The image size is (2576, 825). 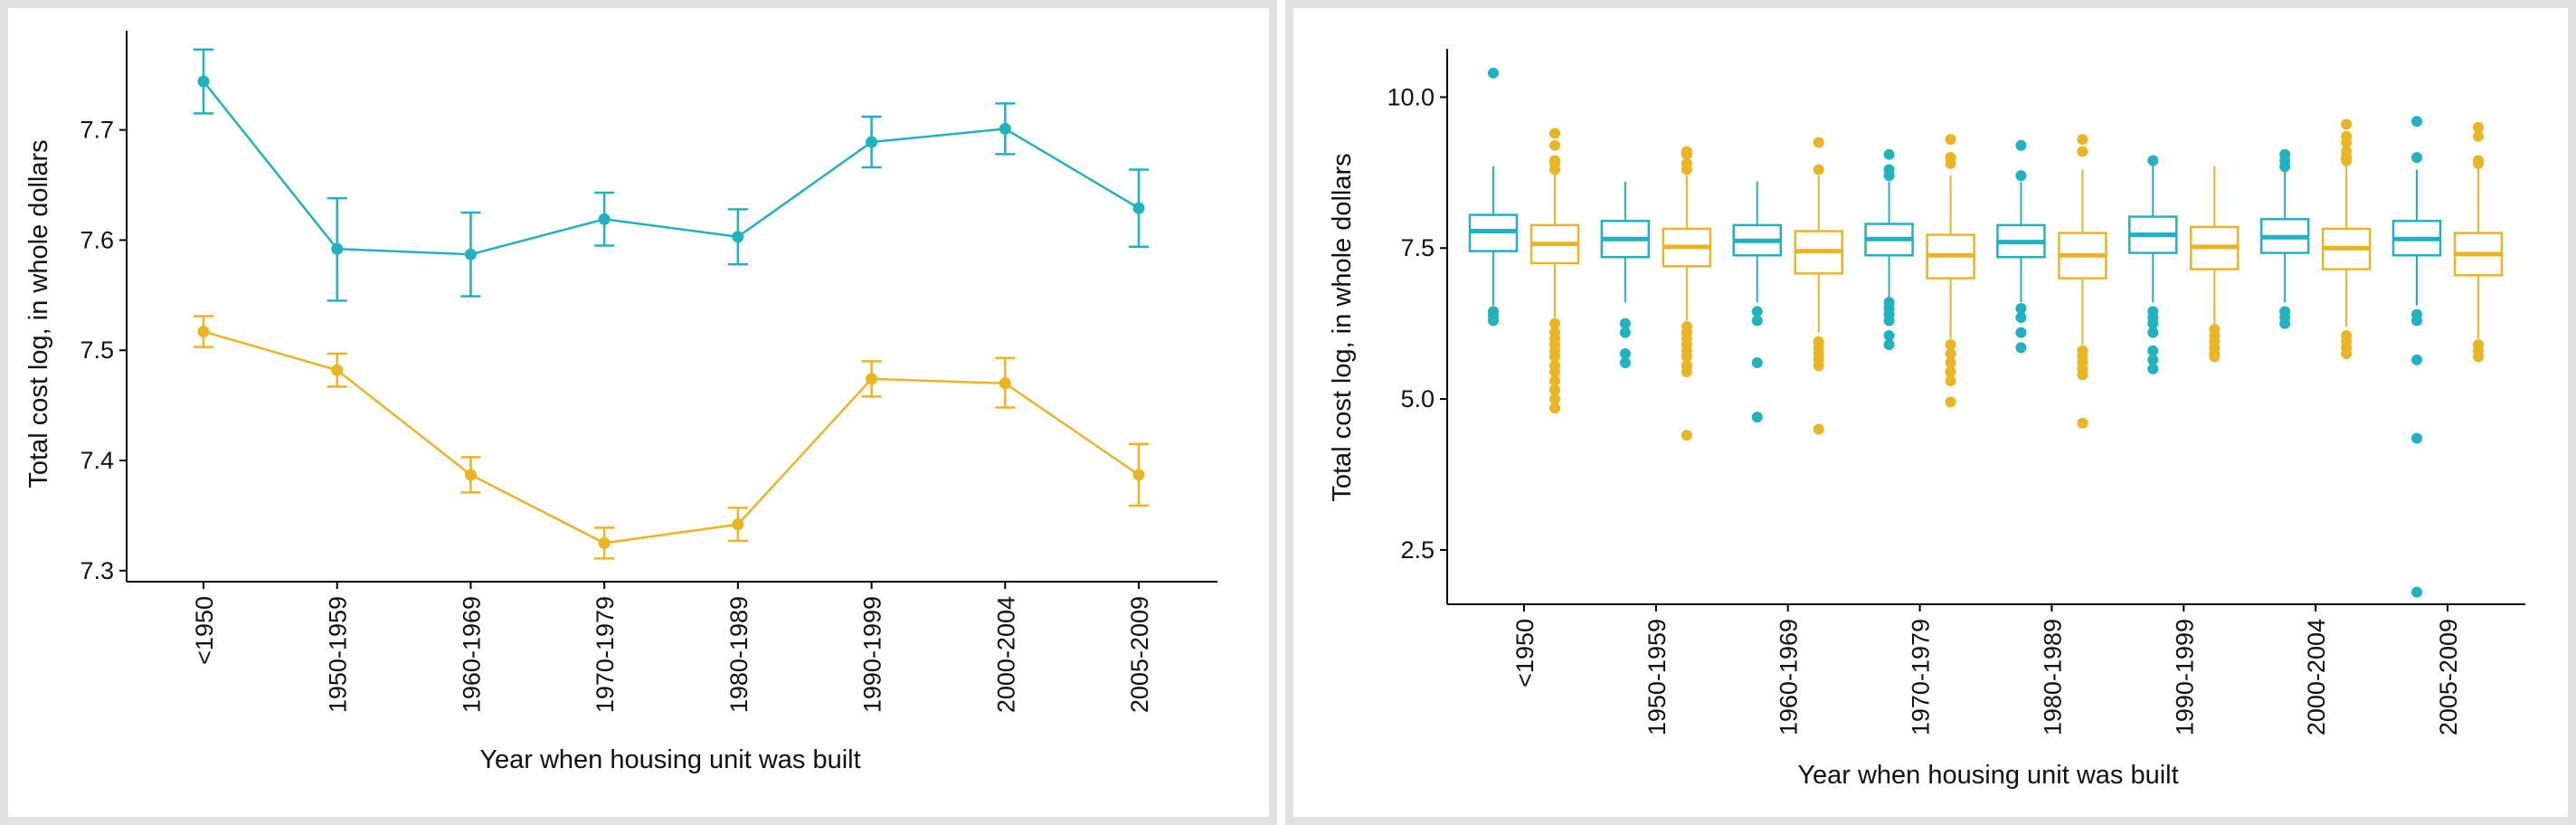 I want to click on series-1-line, so click(x=671, y=168).